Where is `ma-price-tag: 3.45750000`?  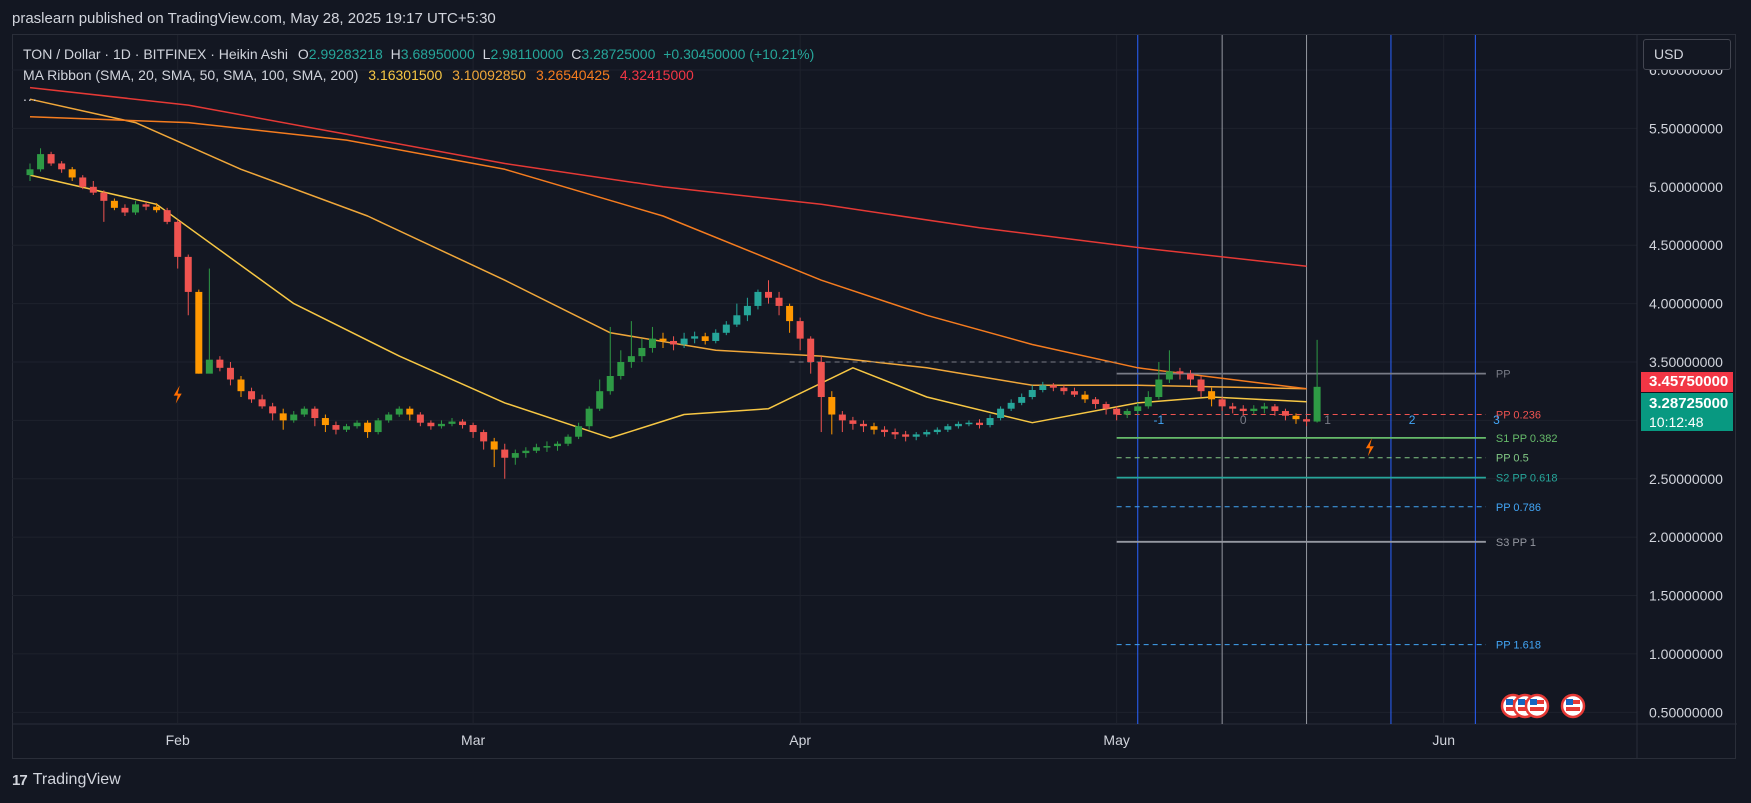
ma-price-tag: 3.45750000 is located at coordinates (1687, 382).